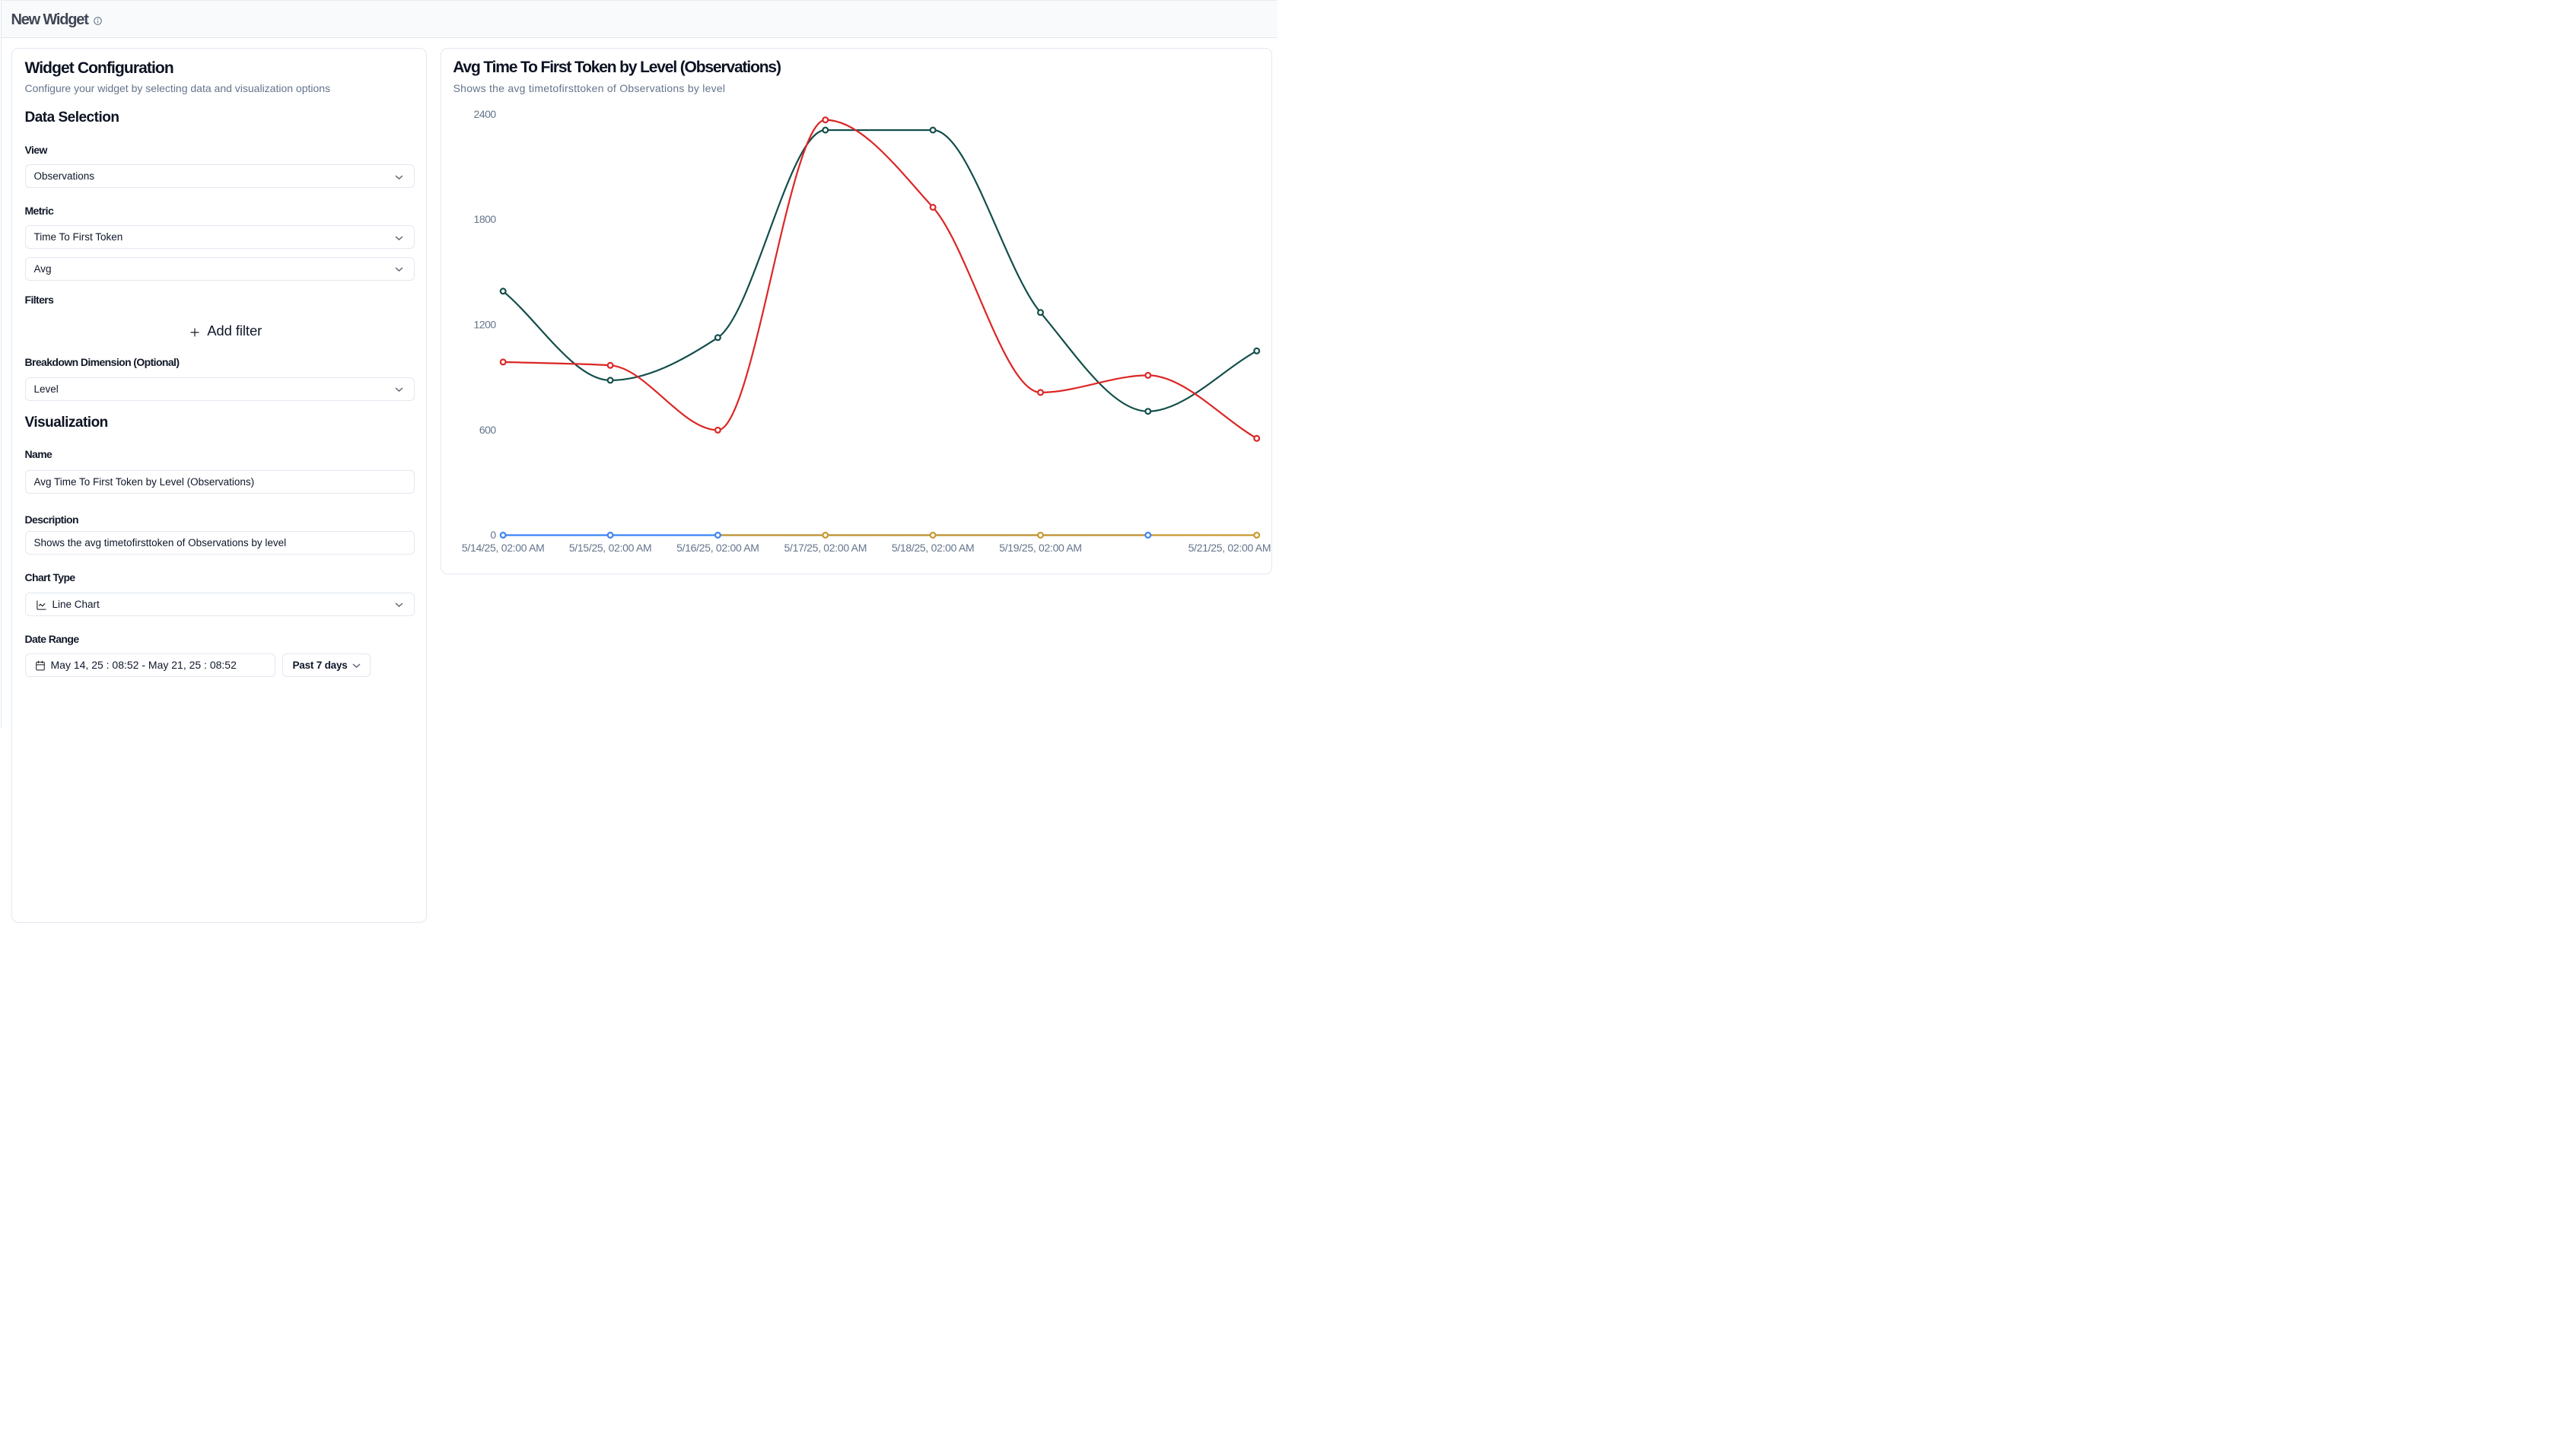 This screenshot has height=1456, width=2555. Describe the element at coordinates (934, 548) in the screenshot. I see `svg-text: 5/18/25, 02:00 AM` at that location.